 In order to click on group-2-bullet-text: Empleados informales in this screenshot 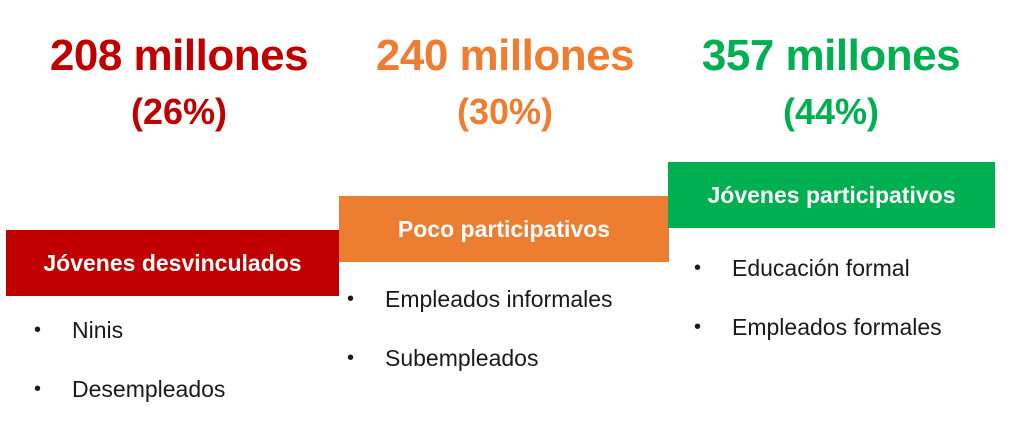, I will do `click(499, 299)`.